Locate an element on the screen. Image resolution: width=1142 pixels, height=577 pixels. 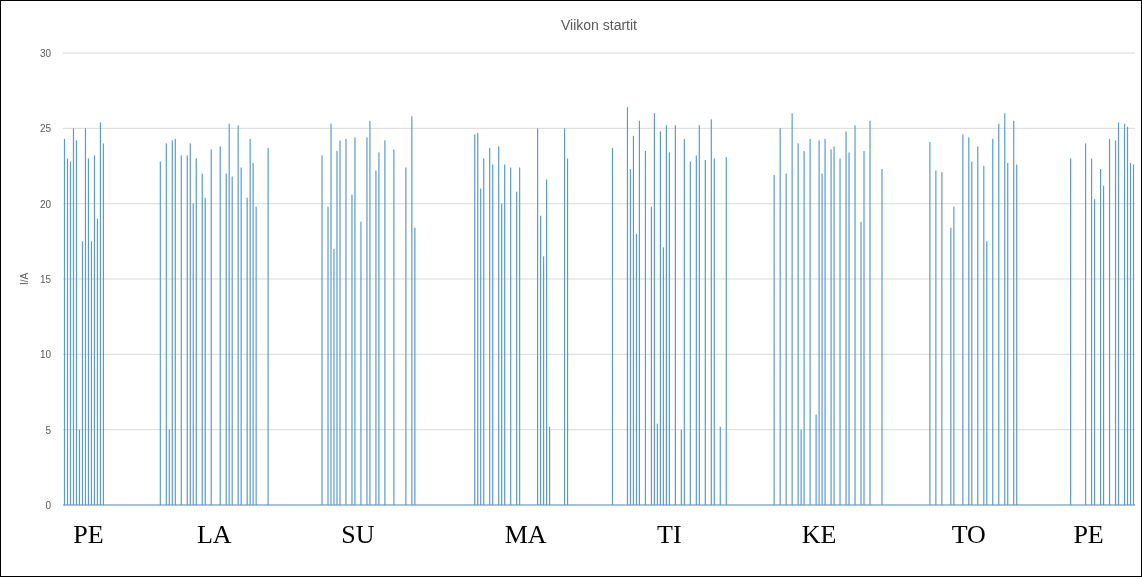
y-tick-label: 5 is located at coordinates (48, 430).